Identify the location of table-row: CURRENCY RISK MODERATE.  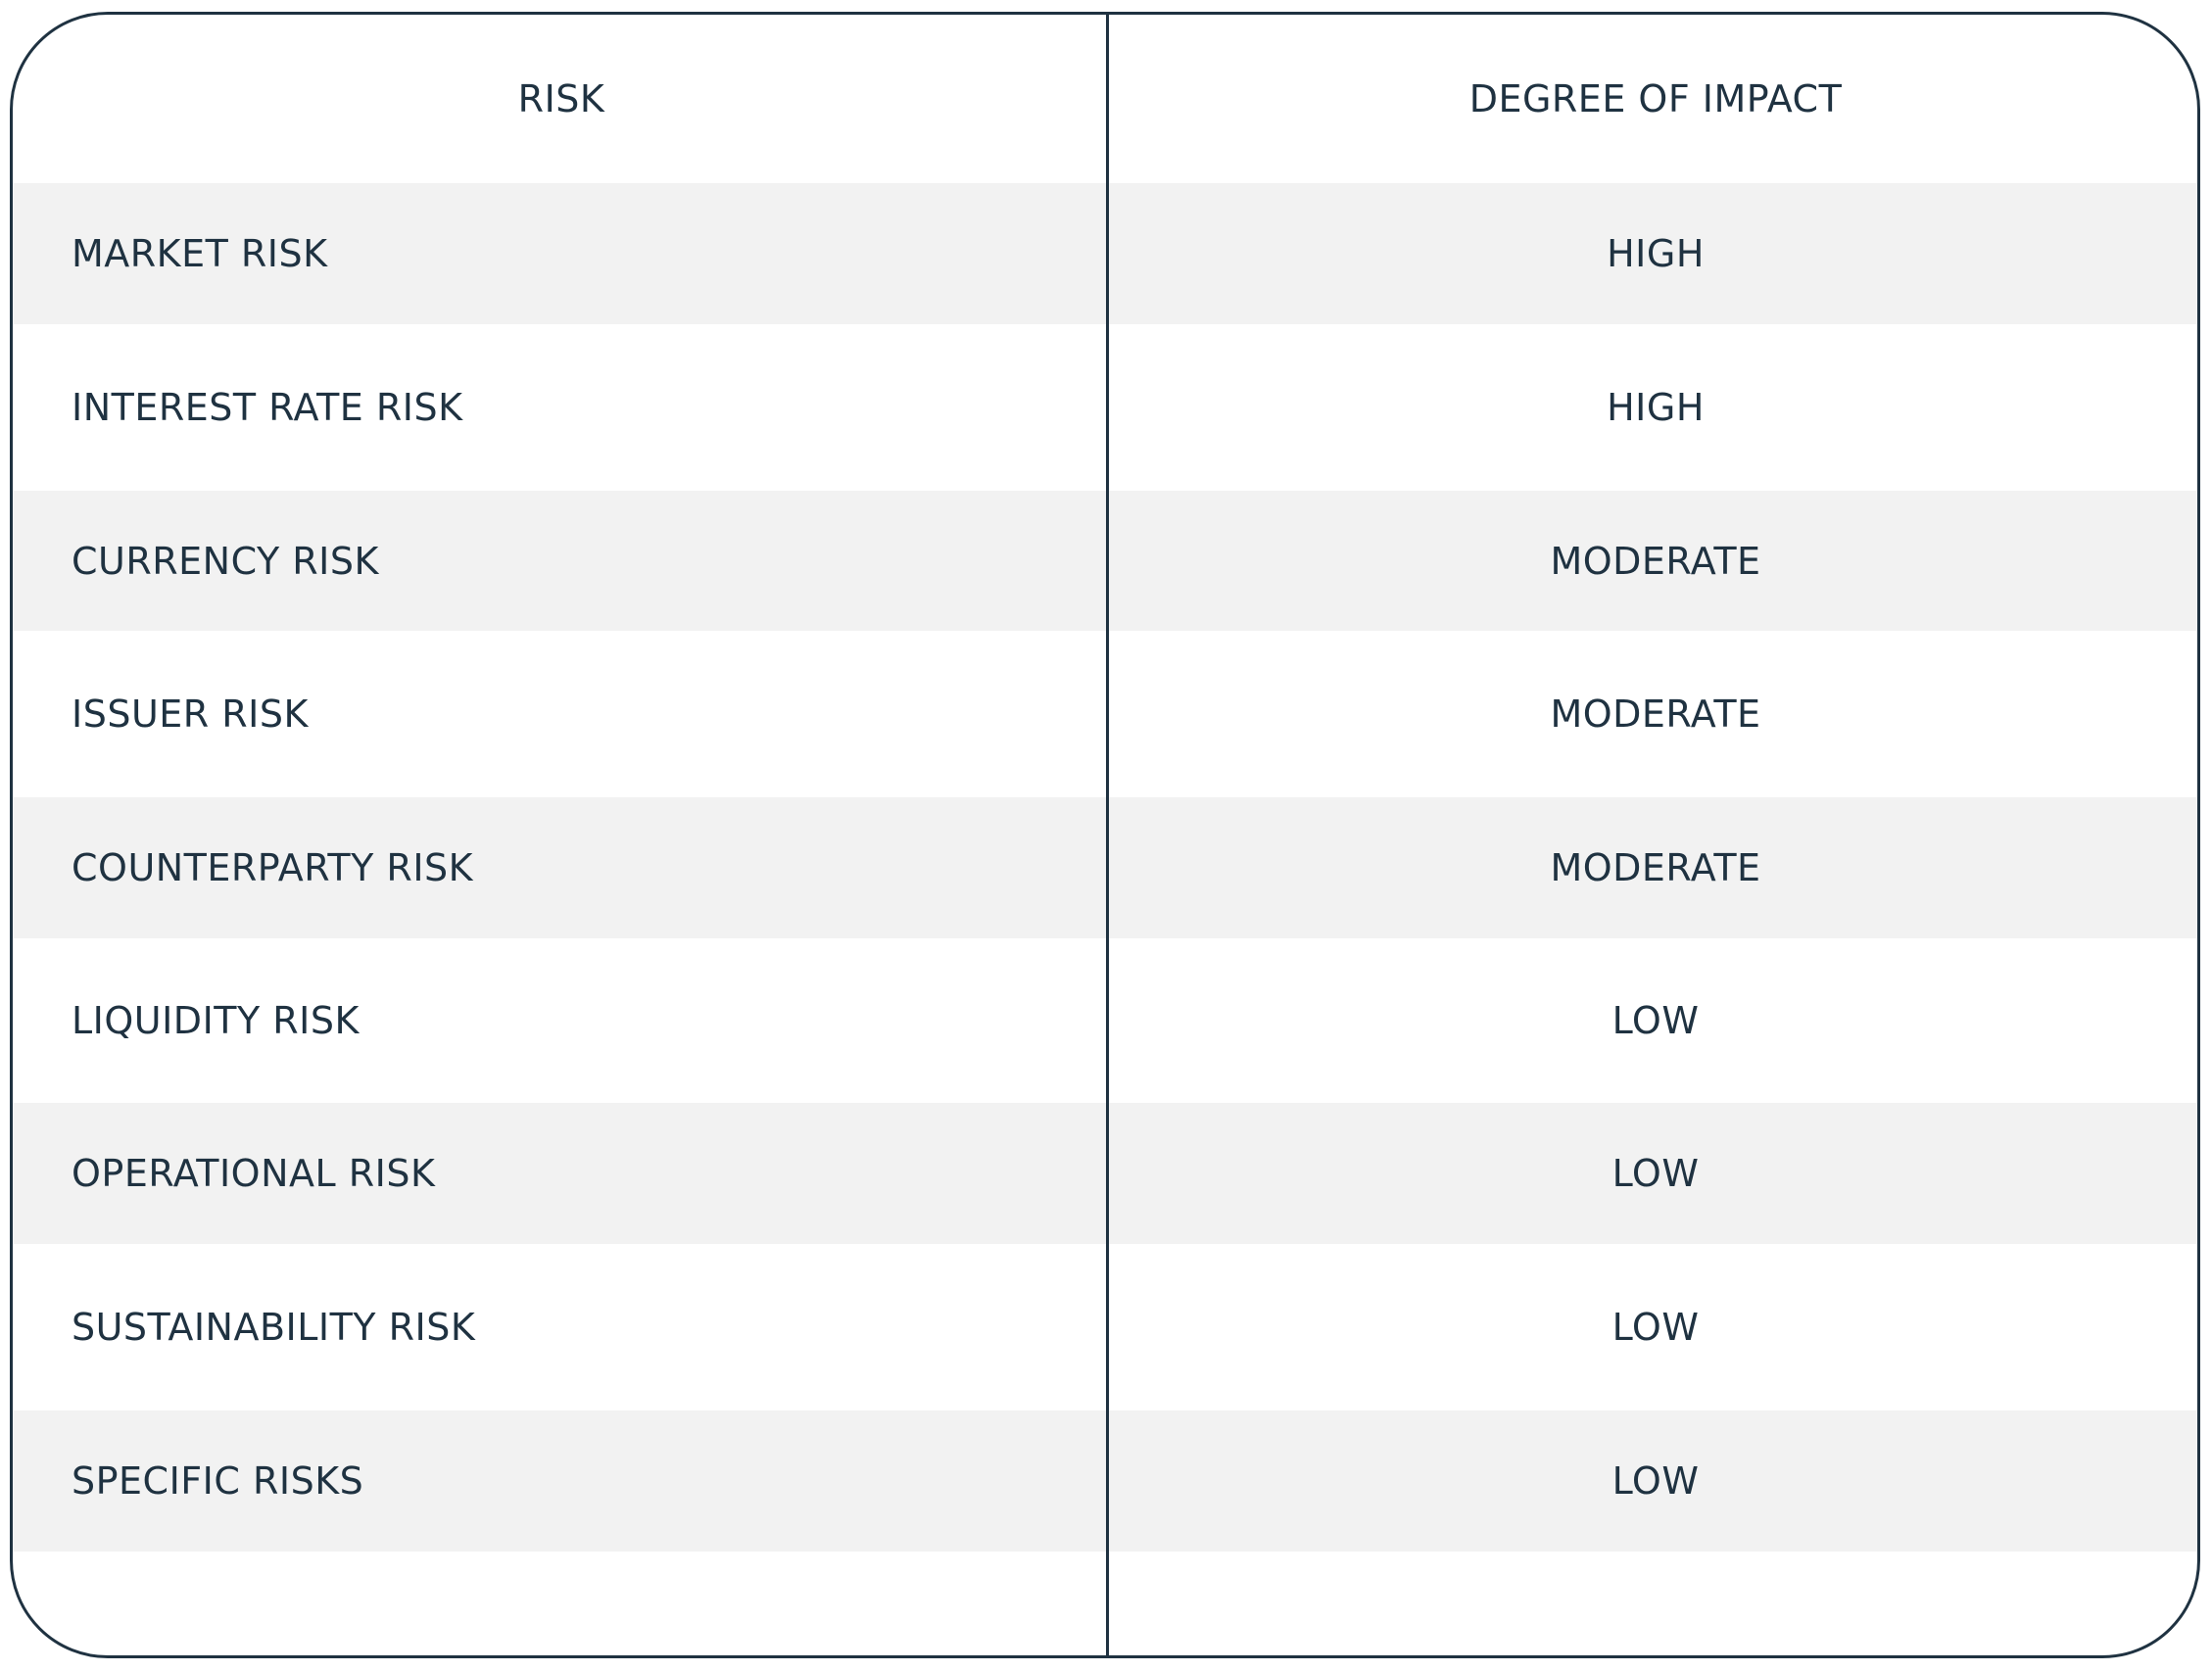
(1105, 561).